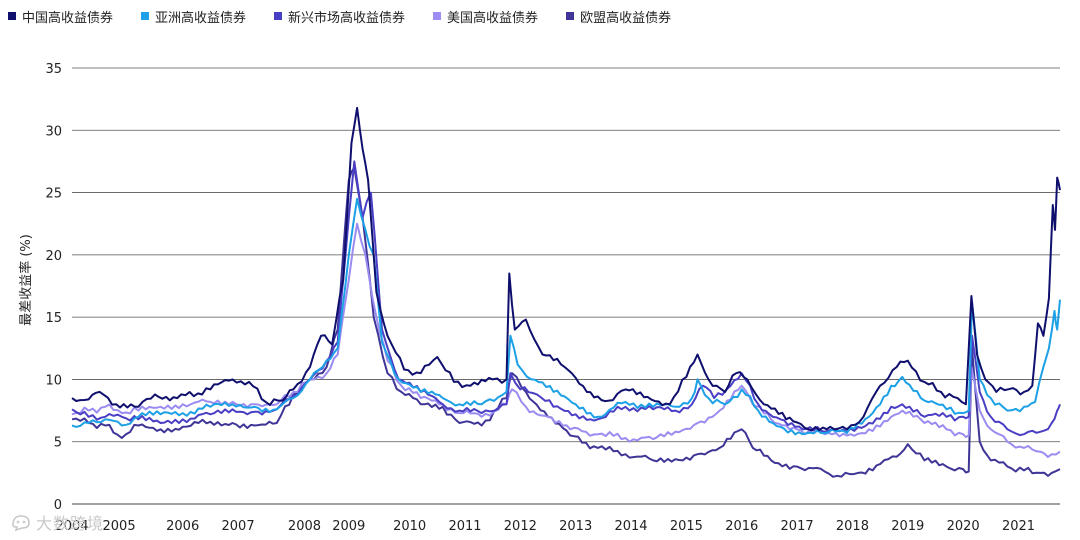 This screenshot has height=540, width=1080. Describe the element at coordinates (53, 131) in the screenshot. I see `y-tick-30: 30` at that location.